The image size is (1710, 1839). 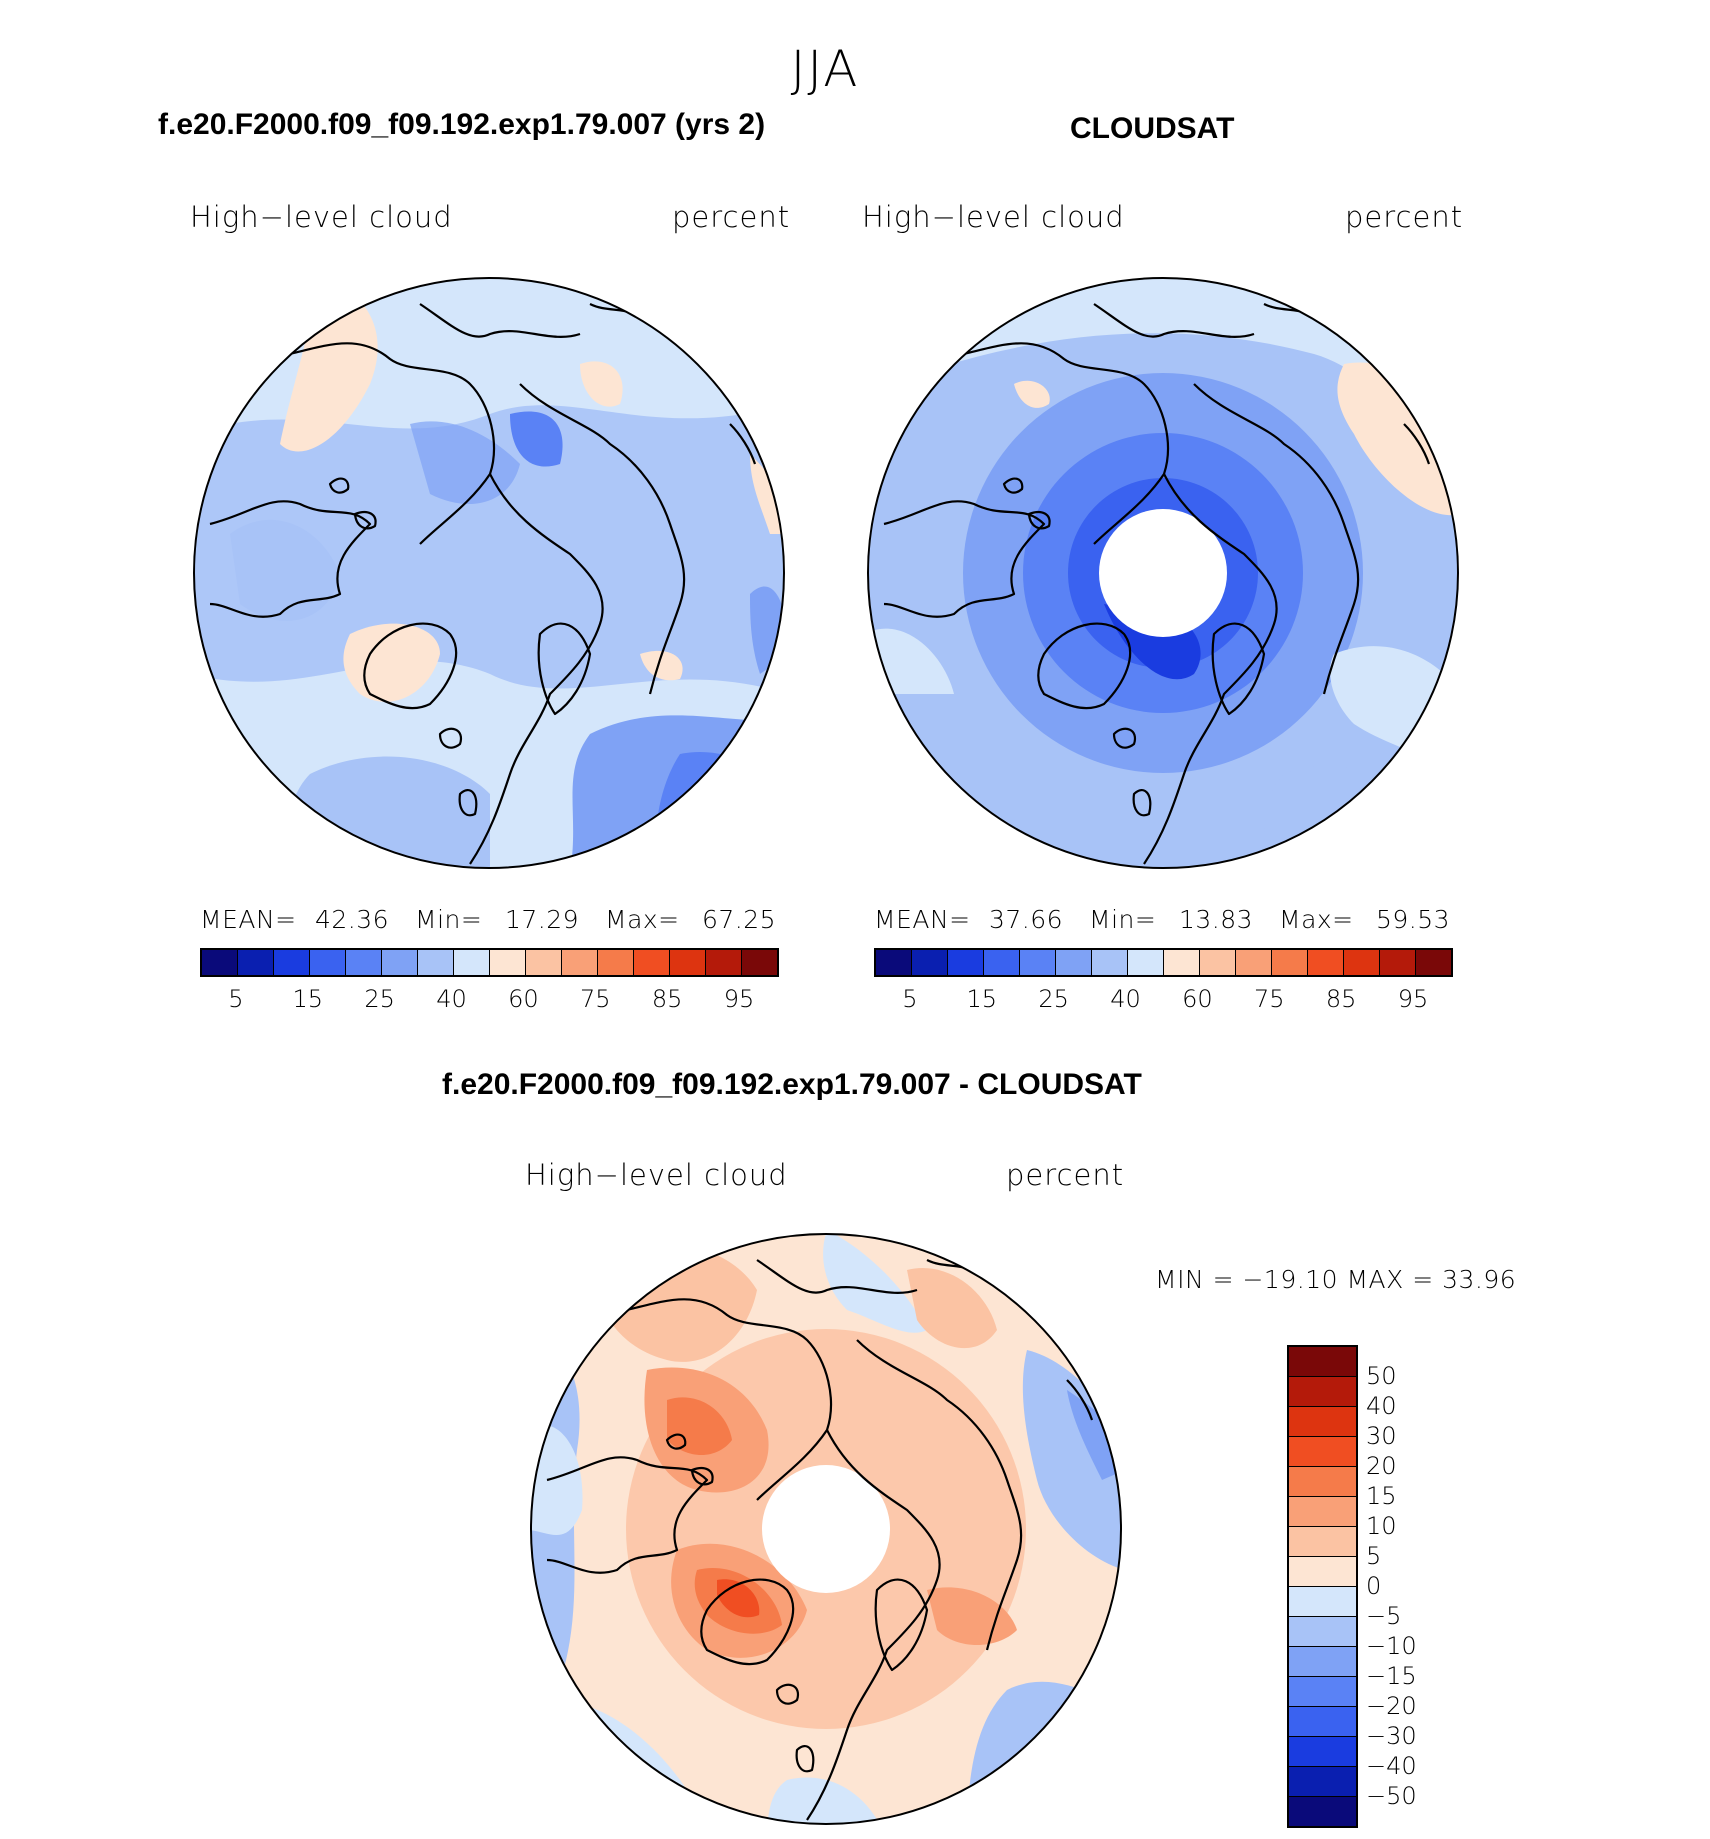 What do you see at coordinates (1391, 1796) in the screenshot?
I see `diff-colorbar-tick-label: −50` at bounding box center [1391, 1796].